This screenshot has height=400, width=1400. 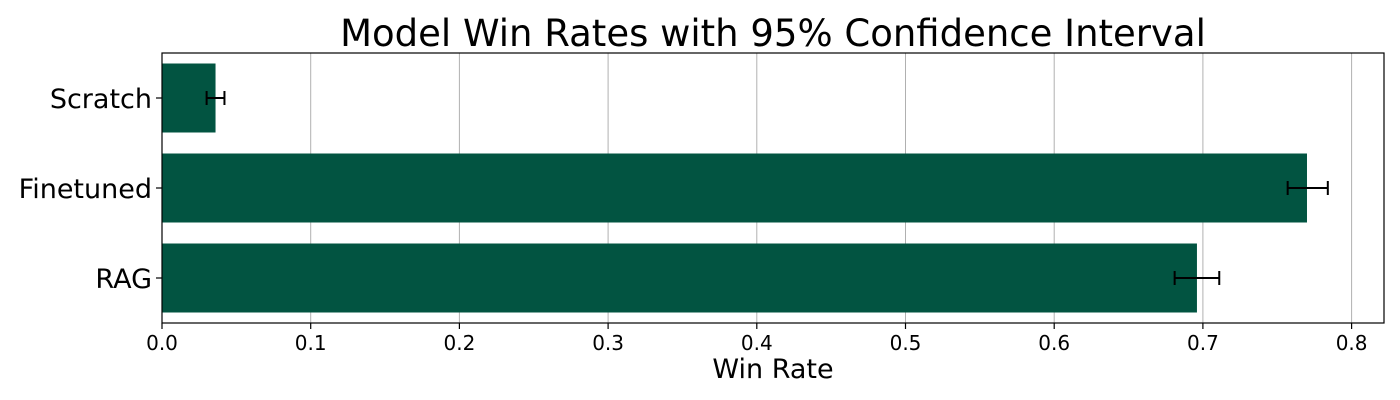 I want to click on x-tick-label: 0.8, so click(x=1352, y=343).